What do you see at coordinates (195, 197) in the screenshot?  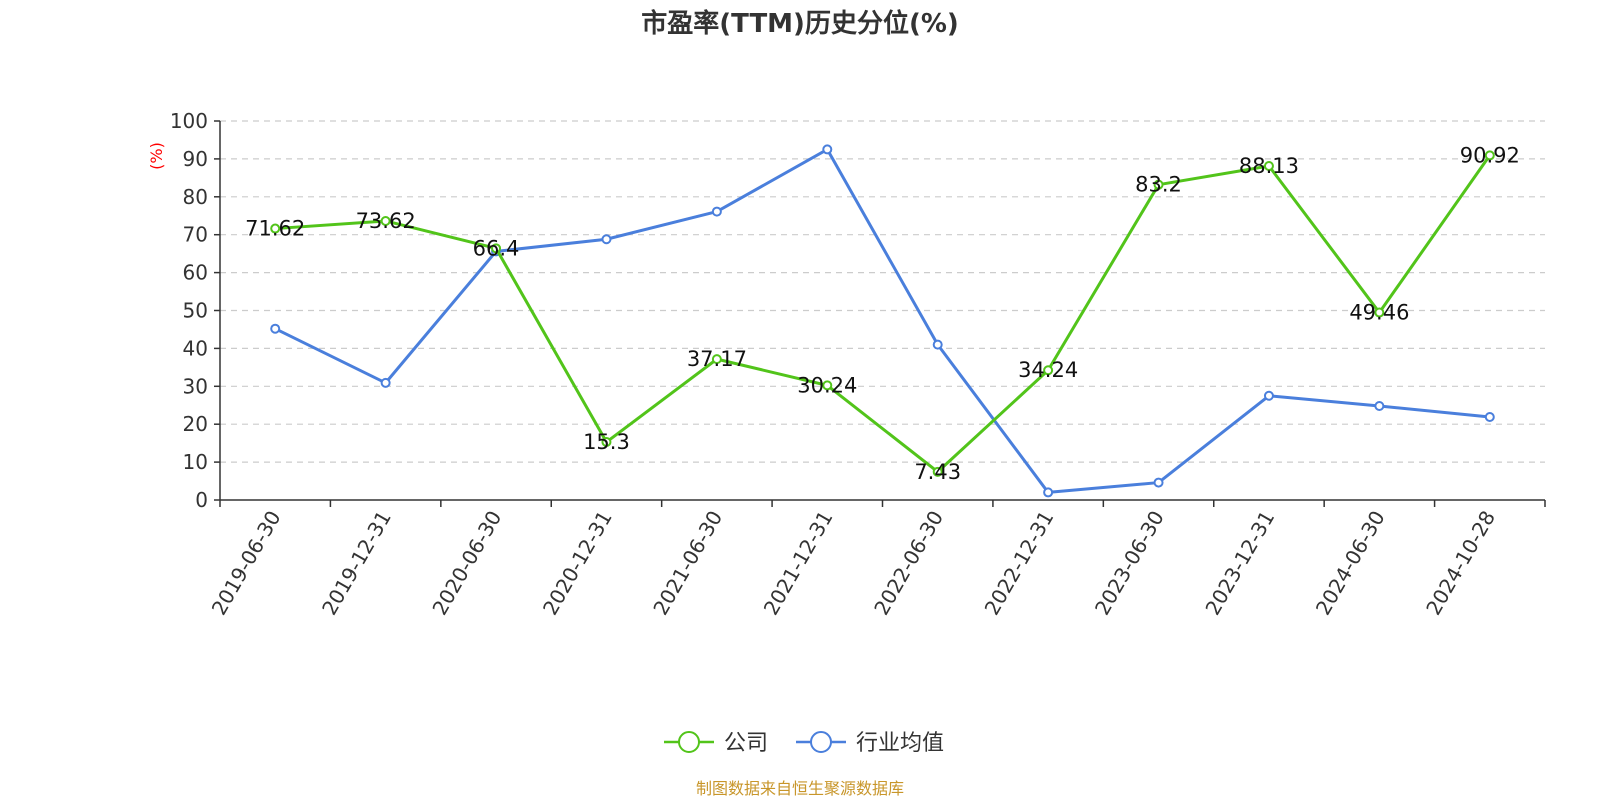 I see `y-tick-label: 80` at bounding box center [195, 197].